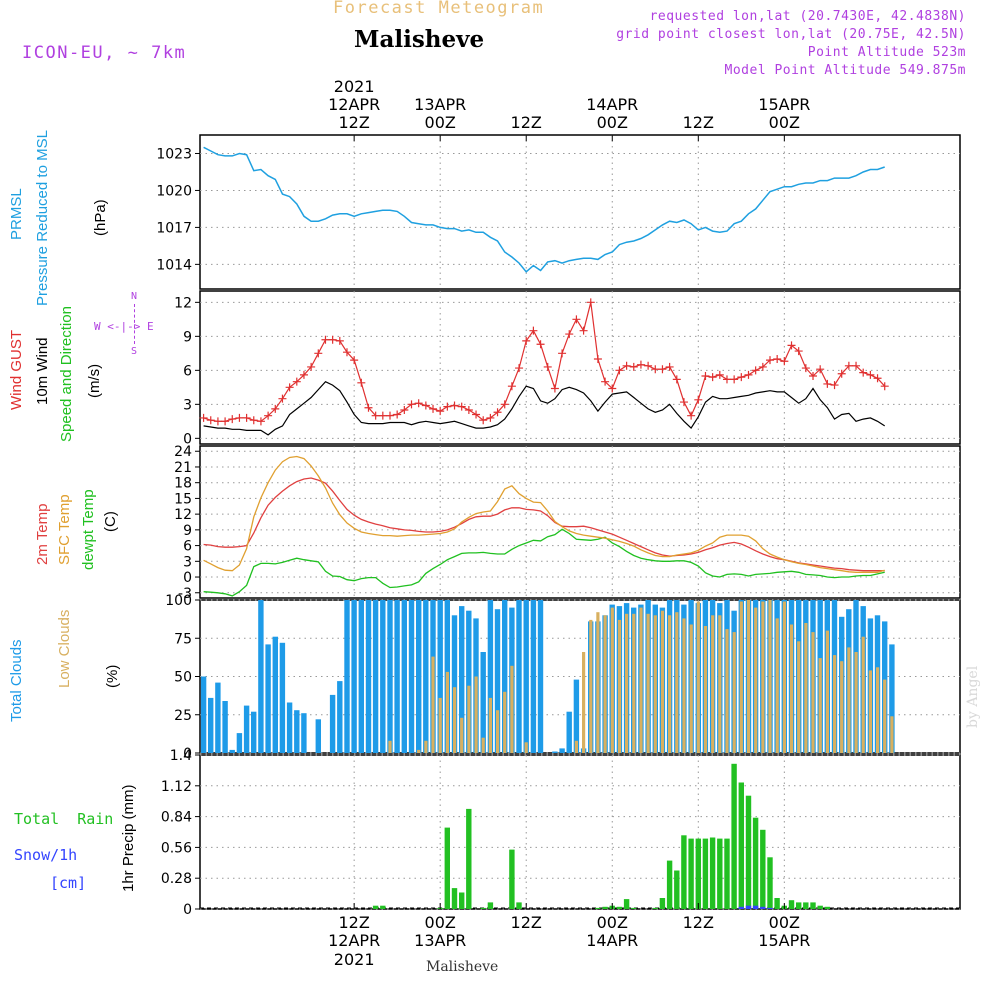 Image resolution: width=1000 pixels, height=1000 pixels. What do you see at coordinates (544, 408) in the screenshot?
I see `wind-speed-line` at bounding box center [544, 408].